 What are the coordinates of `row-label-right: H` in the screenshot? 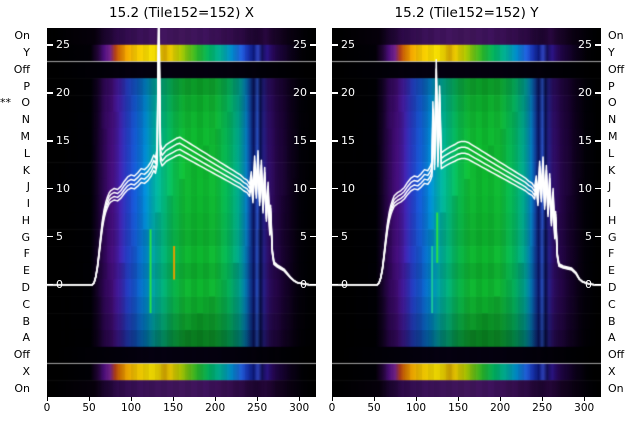 It's located at (612, 220).